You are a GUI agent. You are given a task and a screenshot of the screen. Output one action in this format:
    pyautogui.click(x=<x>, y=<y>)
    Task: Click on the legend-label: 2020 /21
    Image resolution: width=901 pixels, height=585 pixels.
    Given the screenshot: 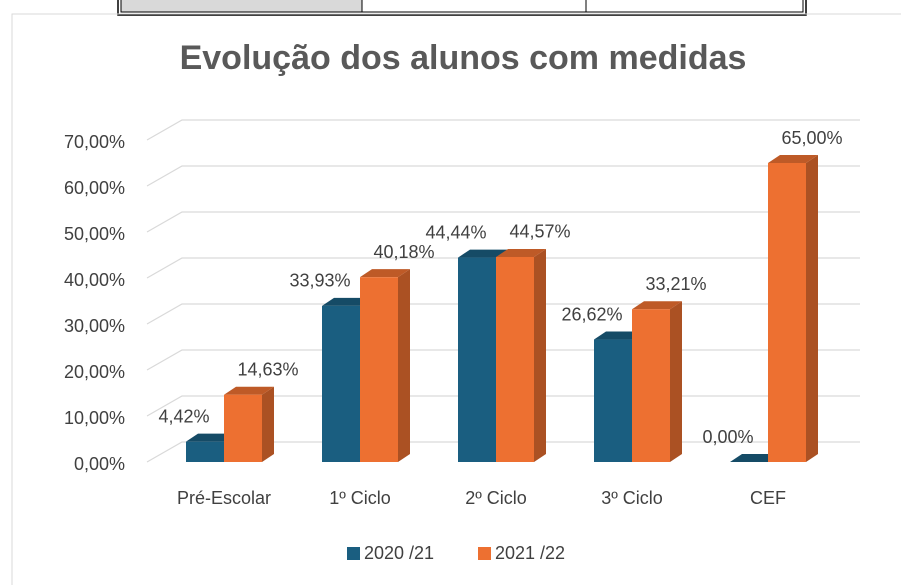 What is the action you would take?
    pyautogui.click(x=399, y=553)
    